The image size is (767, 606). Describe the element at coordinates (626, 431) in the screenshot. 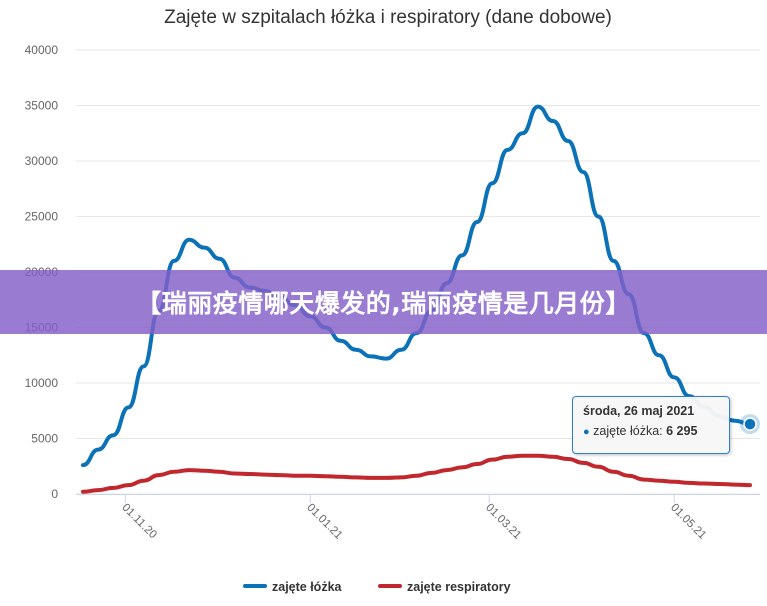

I see `tooltip-series-label: zajęte łóżka` at that location.